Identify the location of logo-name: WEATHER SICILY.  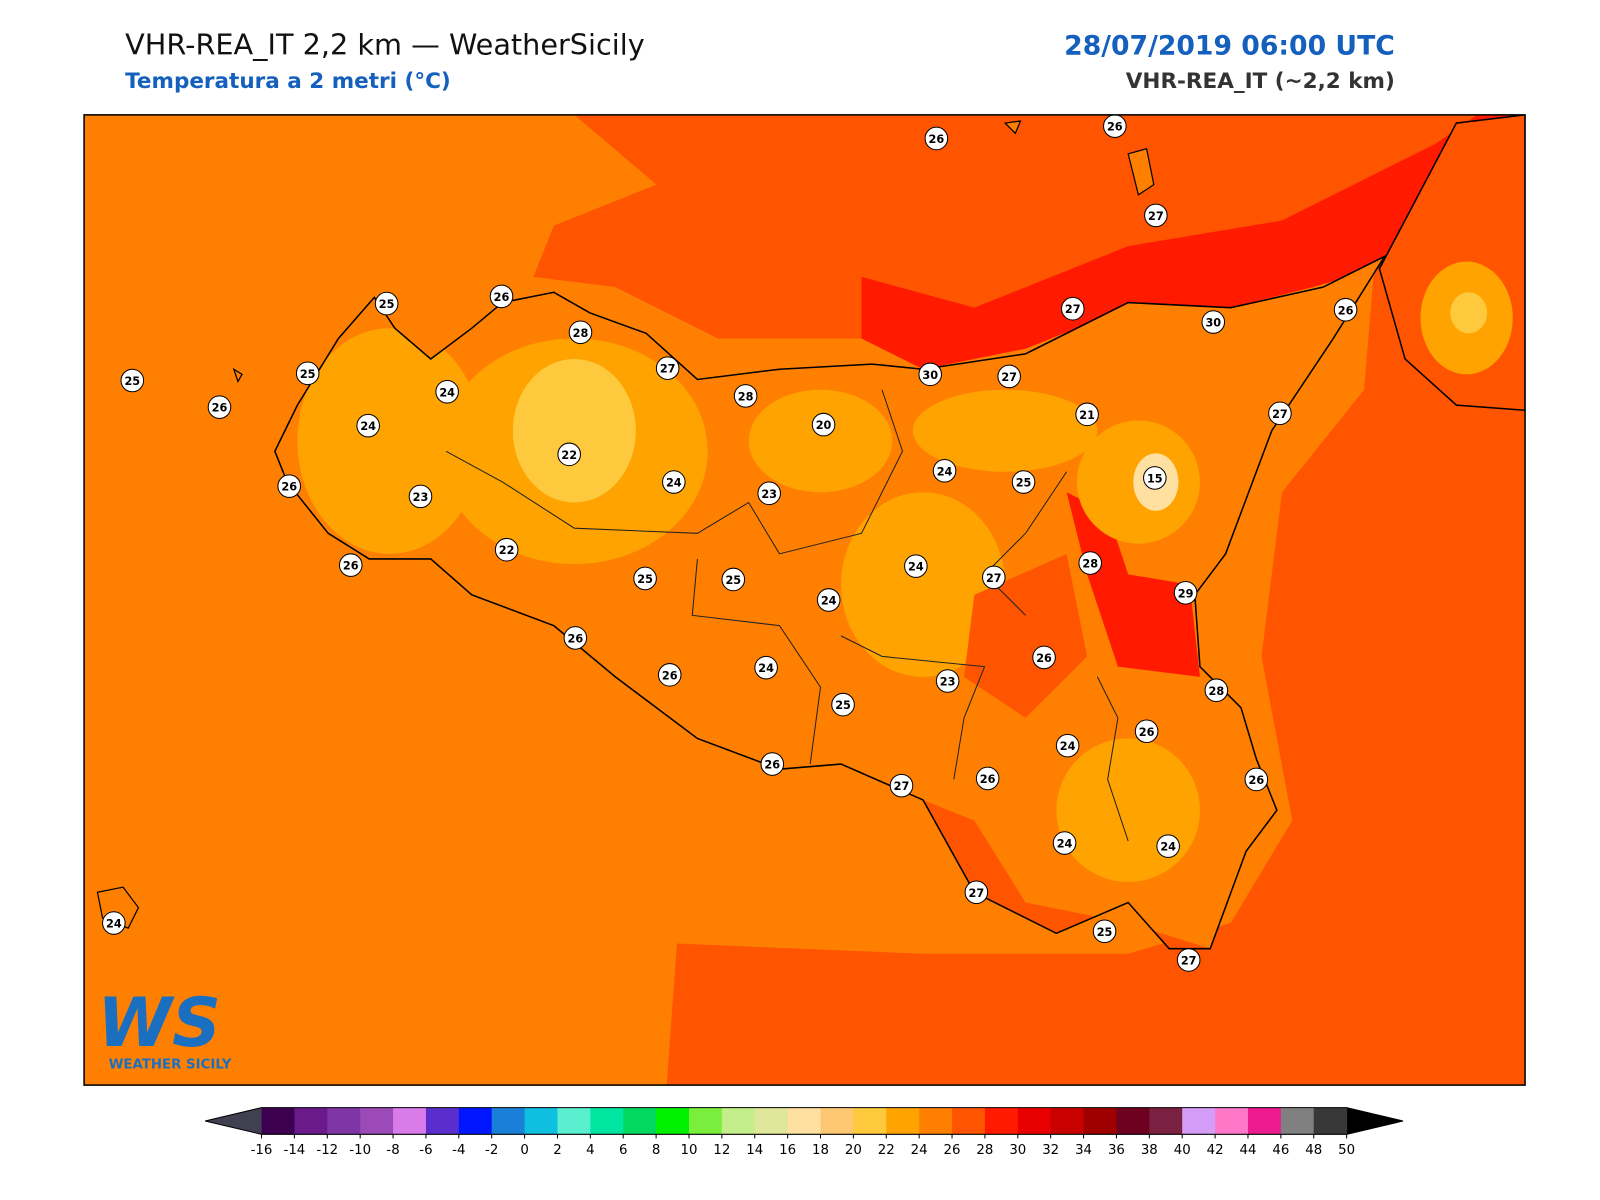
(170, 1065).